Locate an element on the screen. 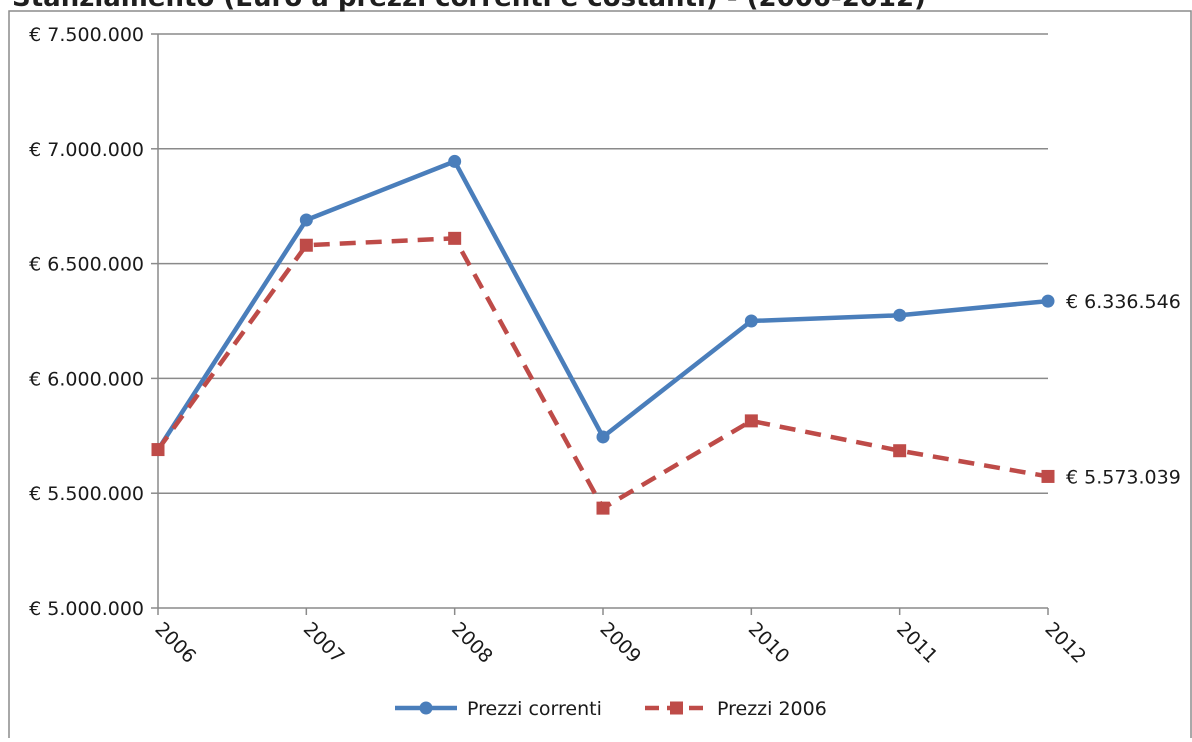  end-value-label: € 6.336.546 is located at coordinates (1123, 302).